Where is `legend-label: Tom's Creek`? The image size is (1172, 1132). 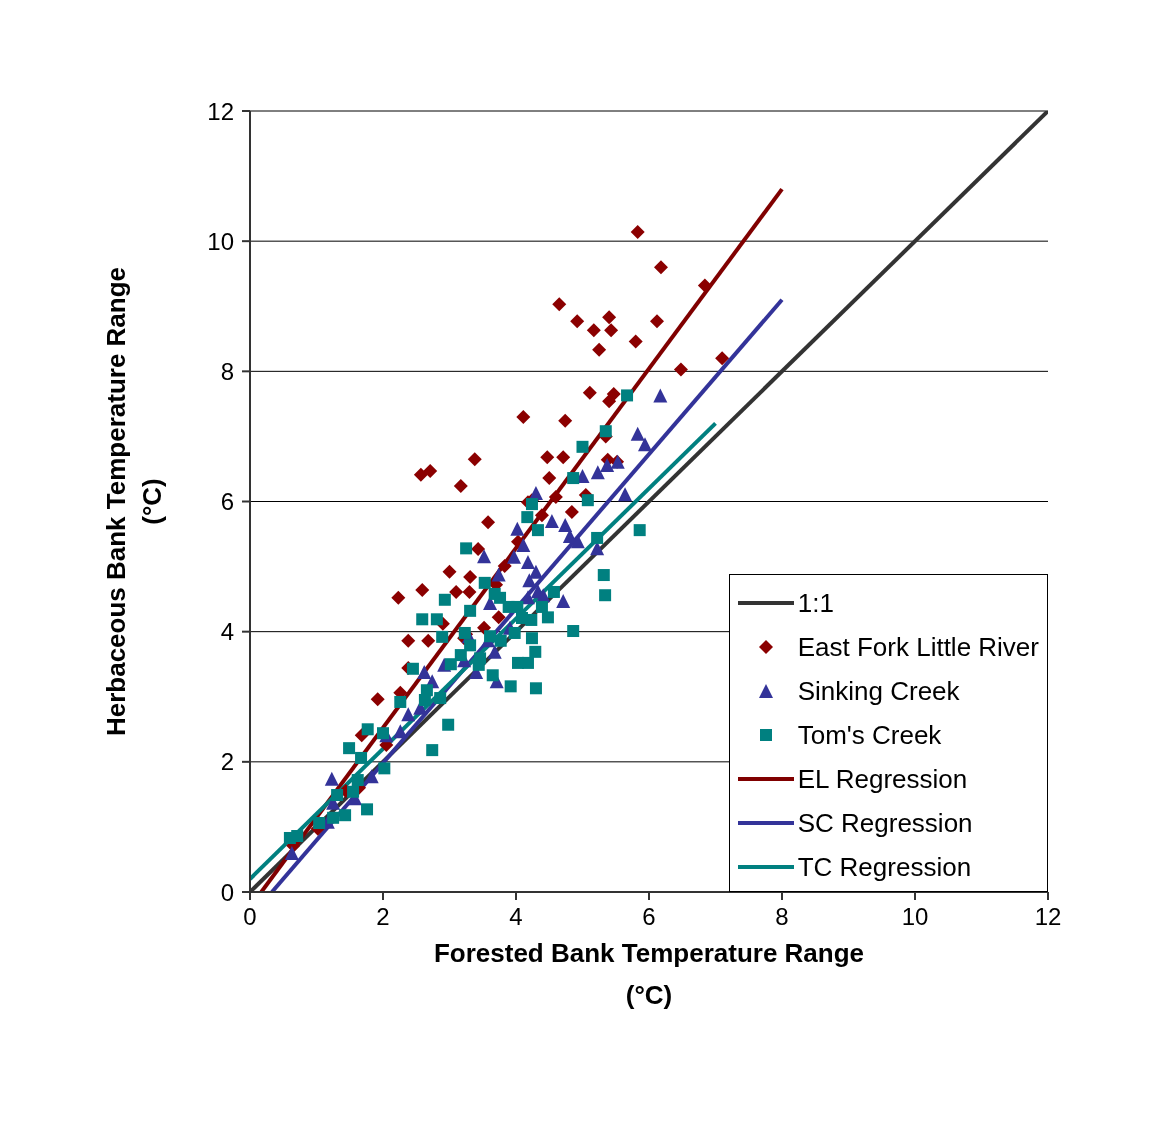 legend-label: Tom's Creek is located at coordinates (869, 735).